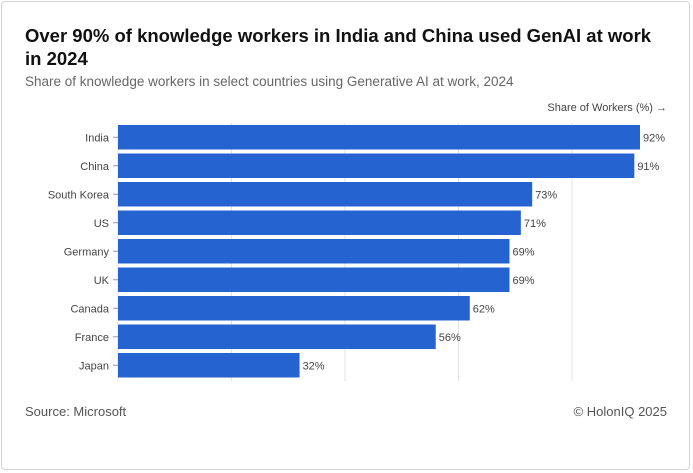 Image resolution: width=693 pixels, height=473 pixels. Describe the element at coordinates (94, 366) in the screenshot. I see `category-label: Japan` at that location.